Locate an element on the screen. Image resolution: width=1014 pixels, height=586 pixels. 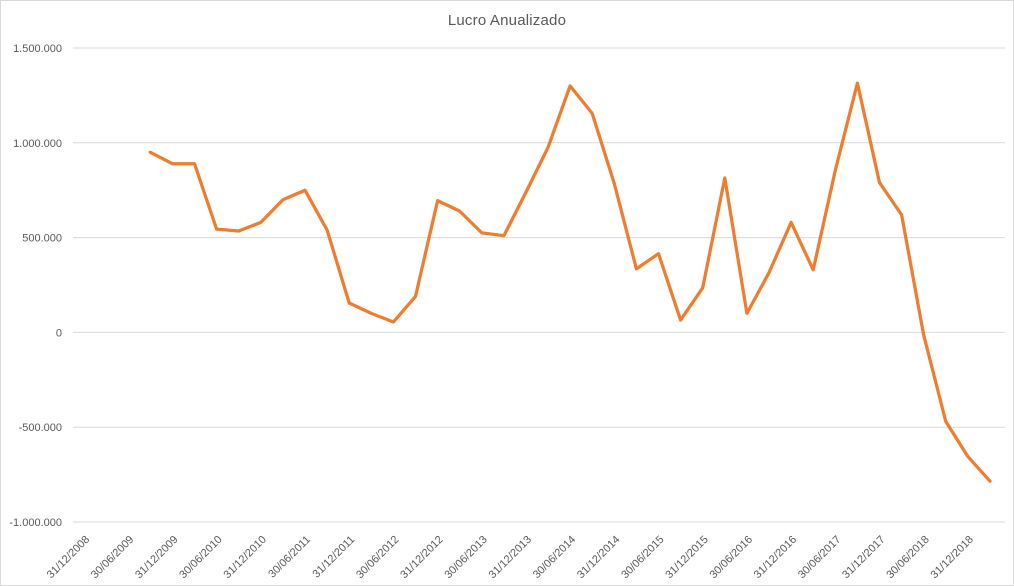
x-axis-label: 30/06/2016 is located at coordinates (731, 557).